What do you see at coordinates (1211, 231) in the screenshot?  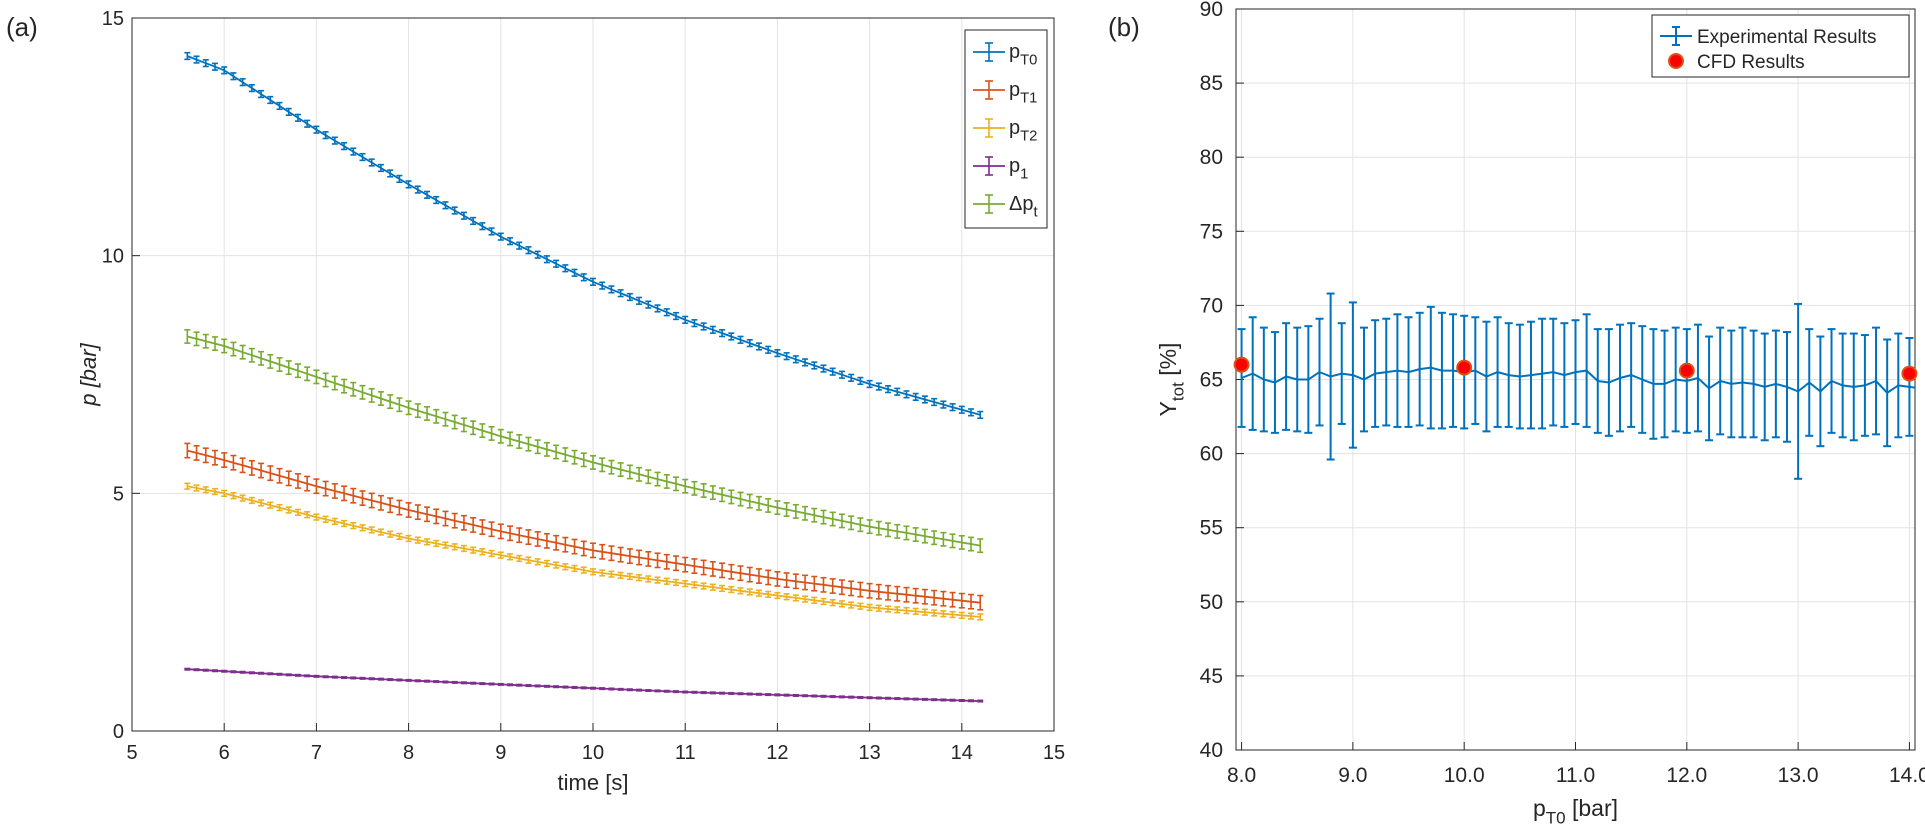 I see `y-tick-label-b: 75` at bounding box center [1211, 231].